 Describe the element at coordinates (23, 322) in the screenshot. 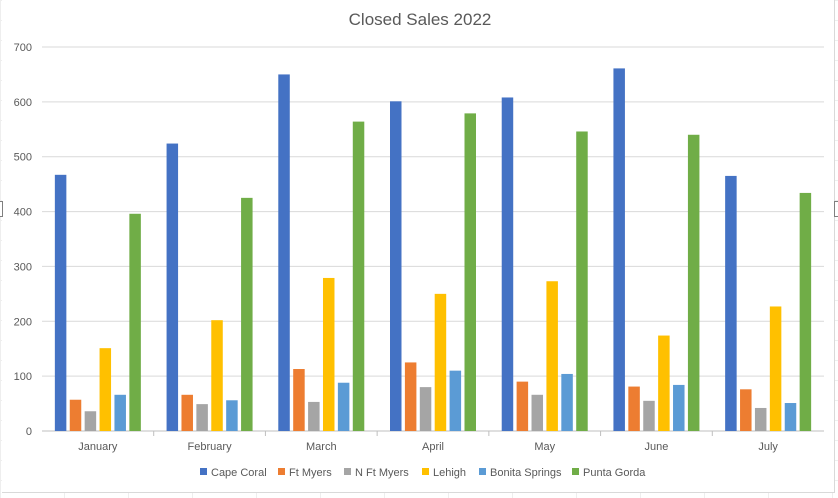

I see `y-tick-label: 200` at that location.